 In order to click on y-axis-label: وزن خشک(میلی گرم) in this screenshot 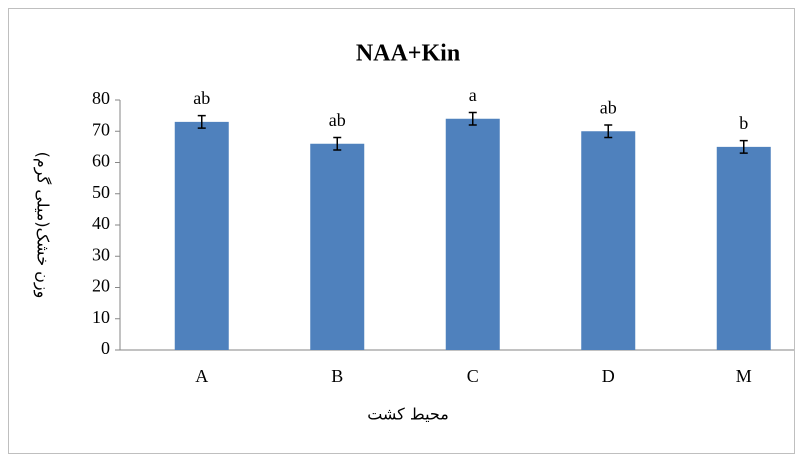, I will do `click(43, 225)`.